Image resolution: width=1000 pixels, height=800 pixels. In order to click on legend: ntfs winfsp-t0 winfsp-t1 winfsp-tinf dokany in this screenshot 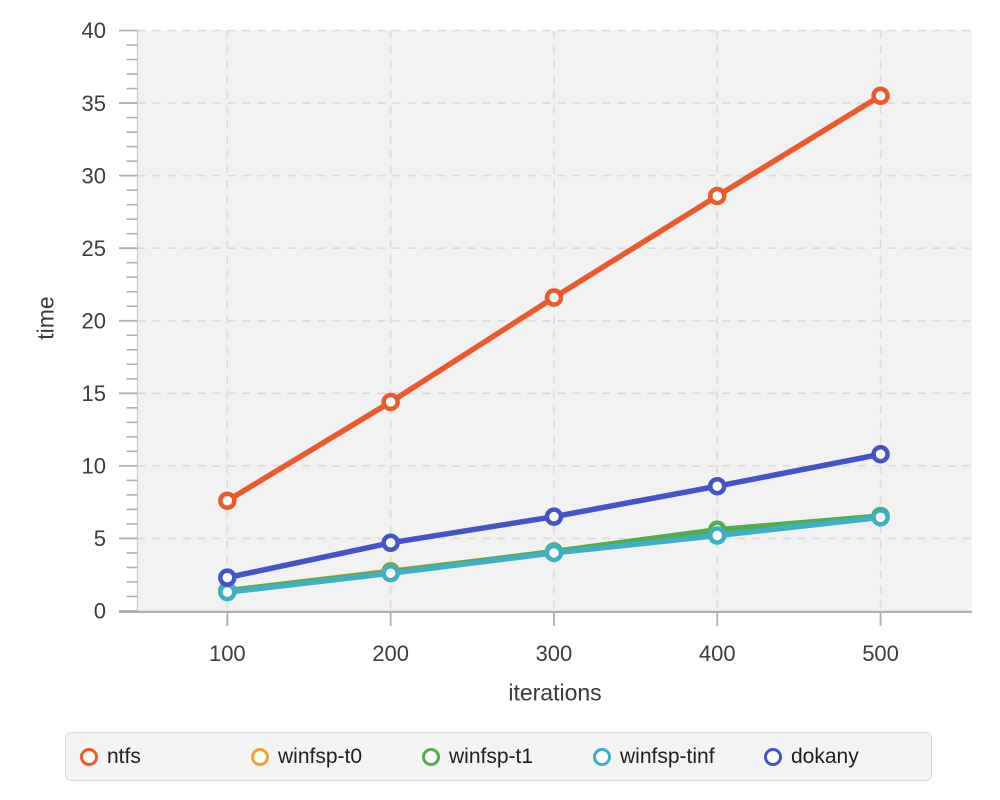, I will do `click(498, 756)`.